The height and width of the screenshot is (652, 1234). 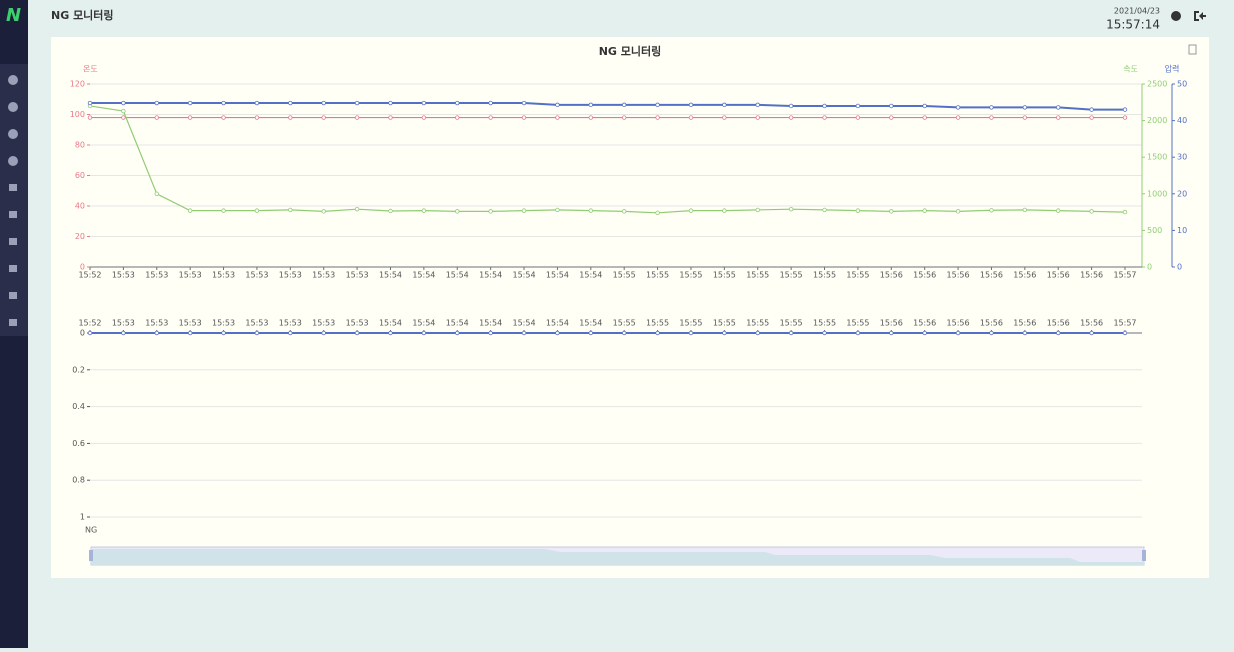 I want to click on time: 15:57:14, so click(x=1133, y=25).